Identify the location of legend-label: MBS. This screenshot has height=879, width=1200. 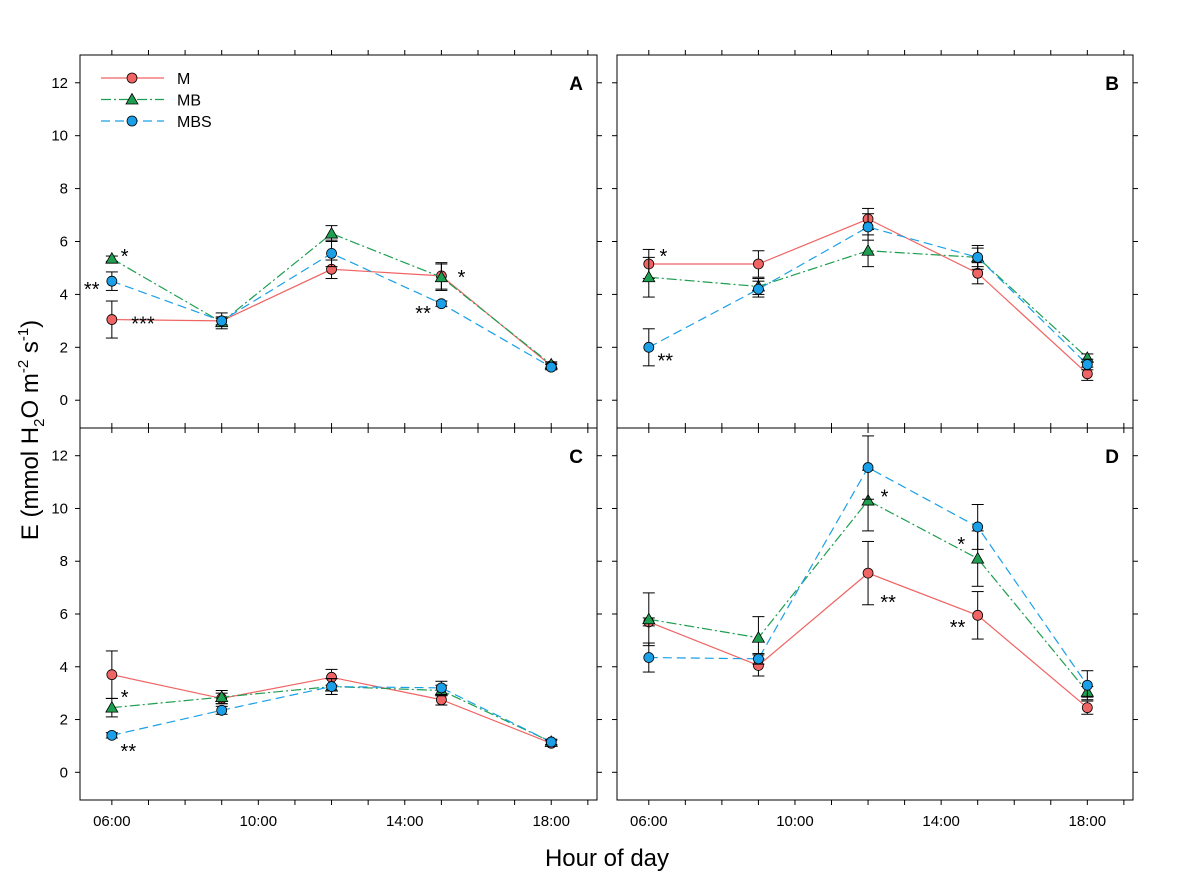
(194, 122).